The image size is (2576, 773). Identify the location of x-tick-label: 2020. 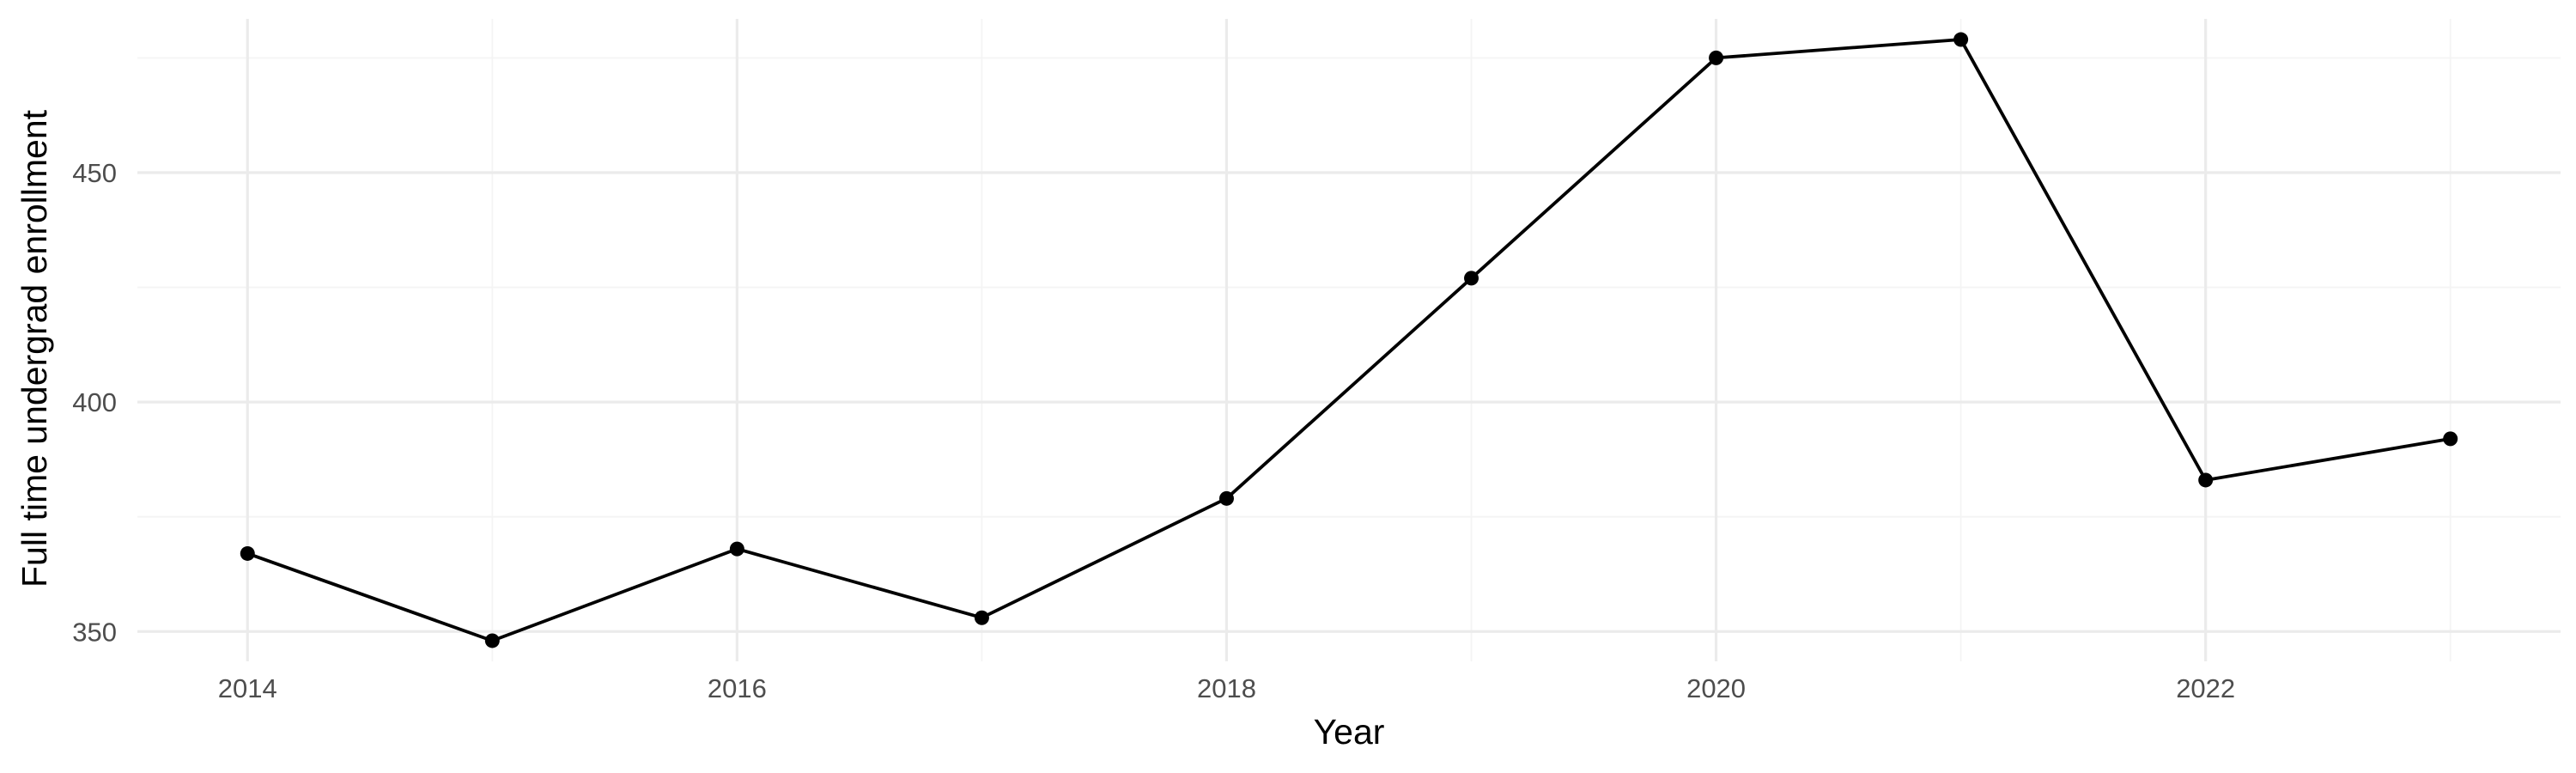
(1716, 688).